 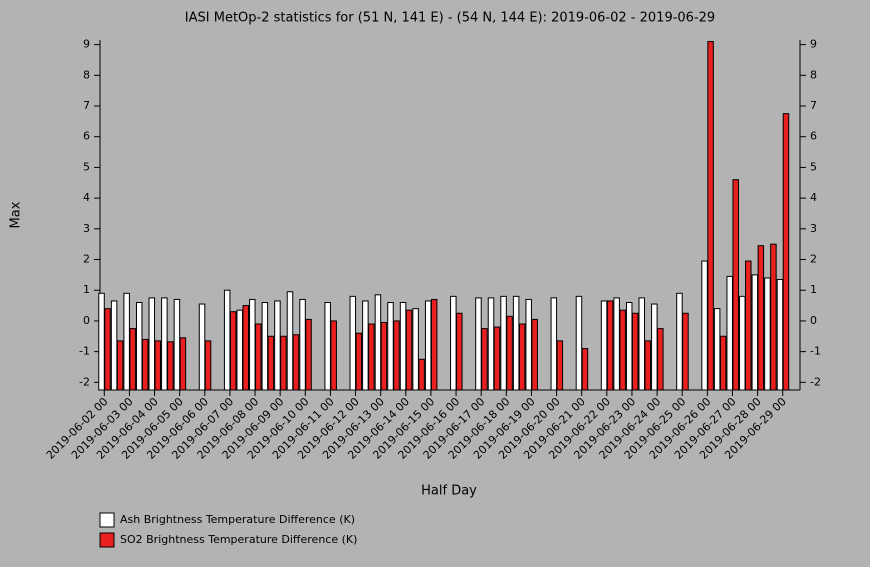 What do you see at coordinates (813, 259) in the screenshot?
I see `y-tick-label-right: 2` at bounding box center [813, 259].